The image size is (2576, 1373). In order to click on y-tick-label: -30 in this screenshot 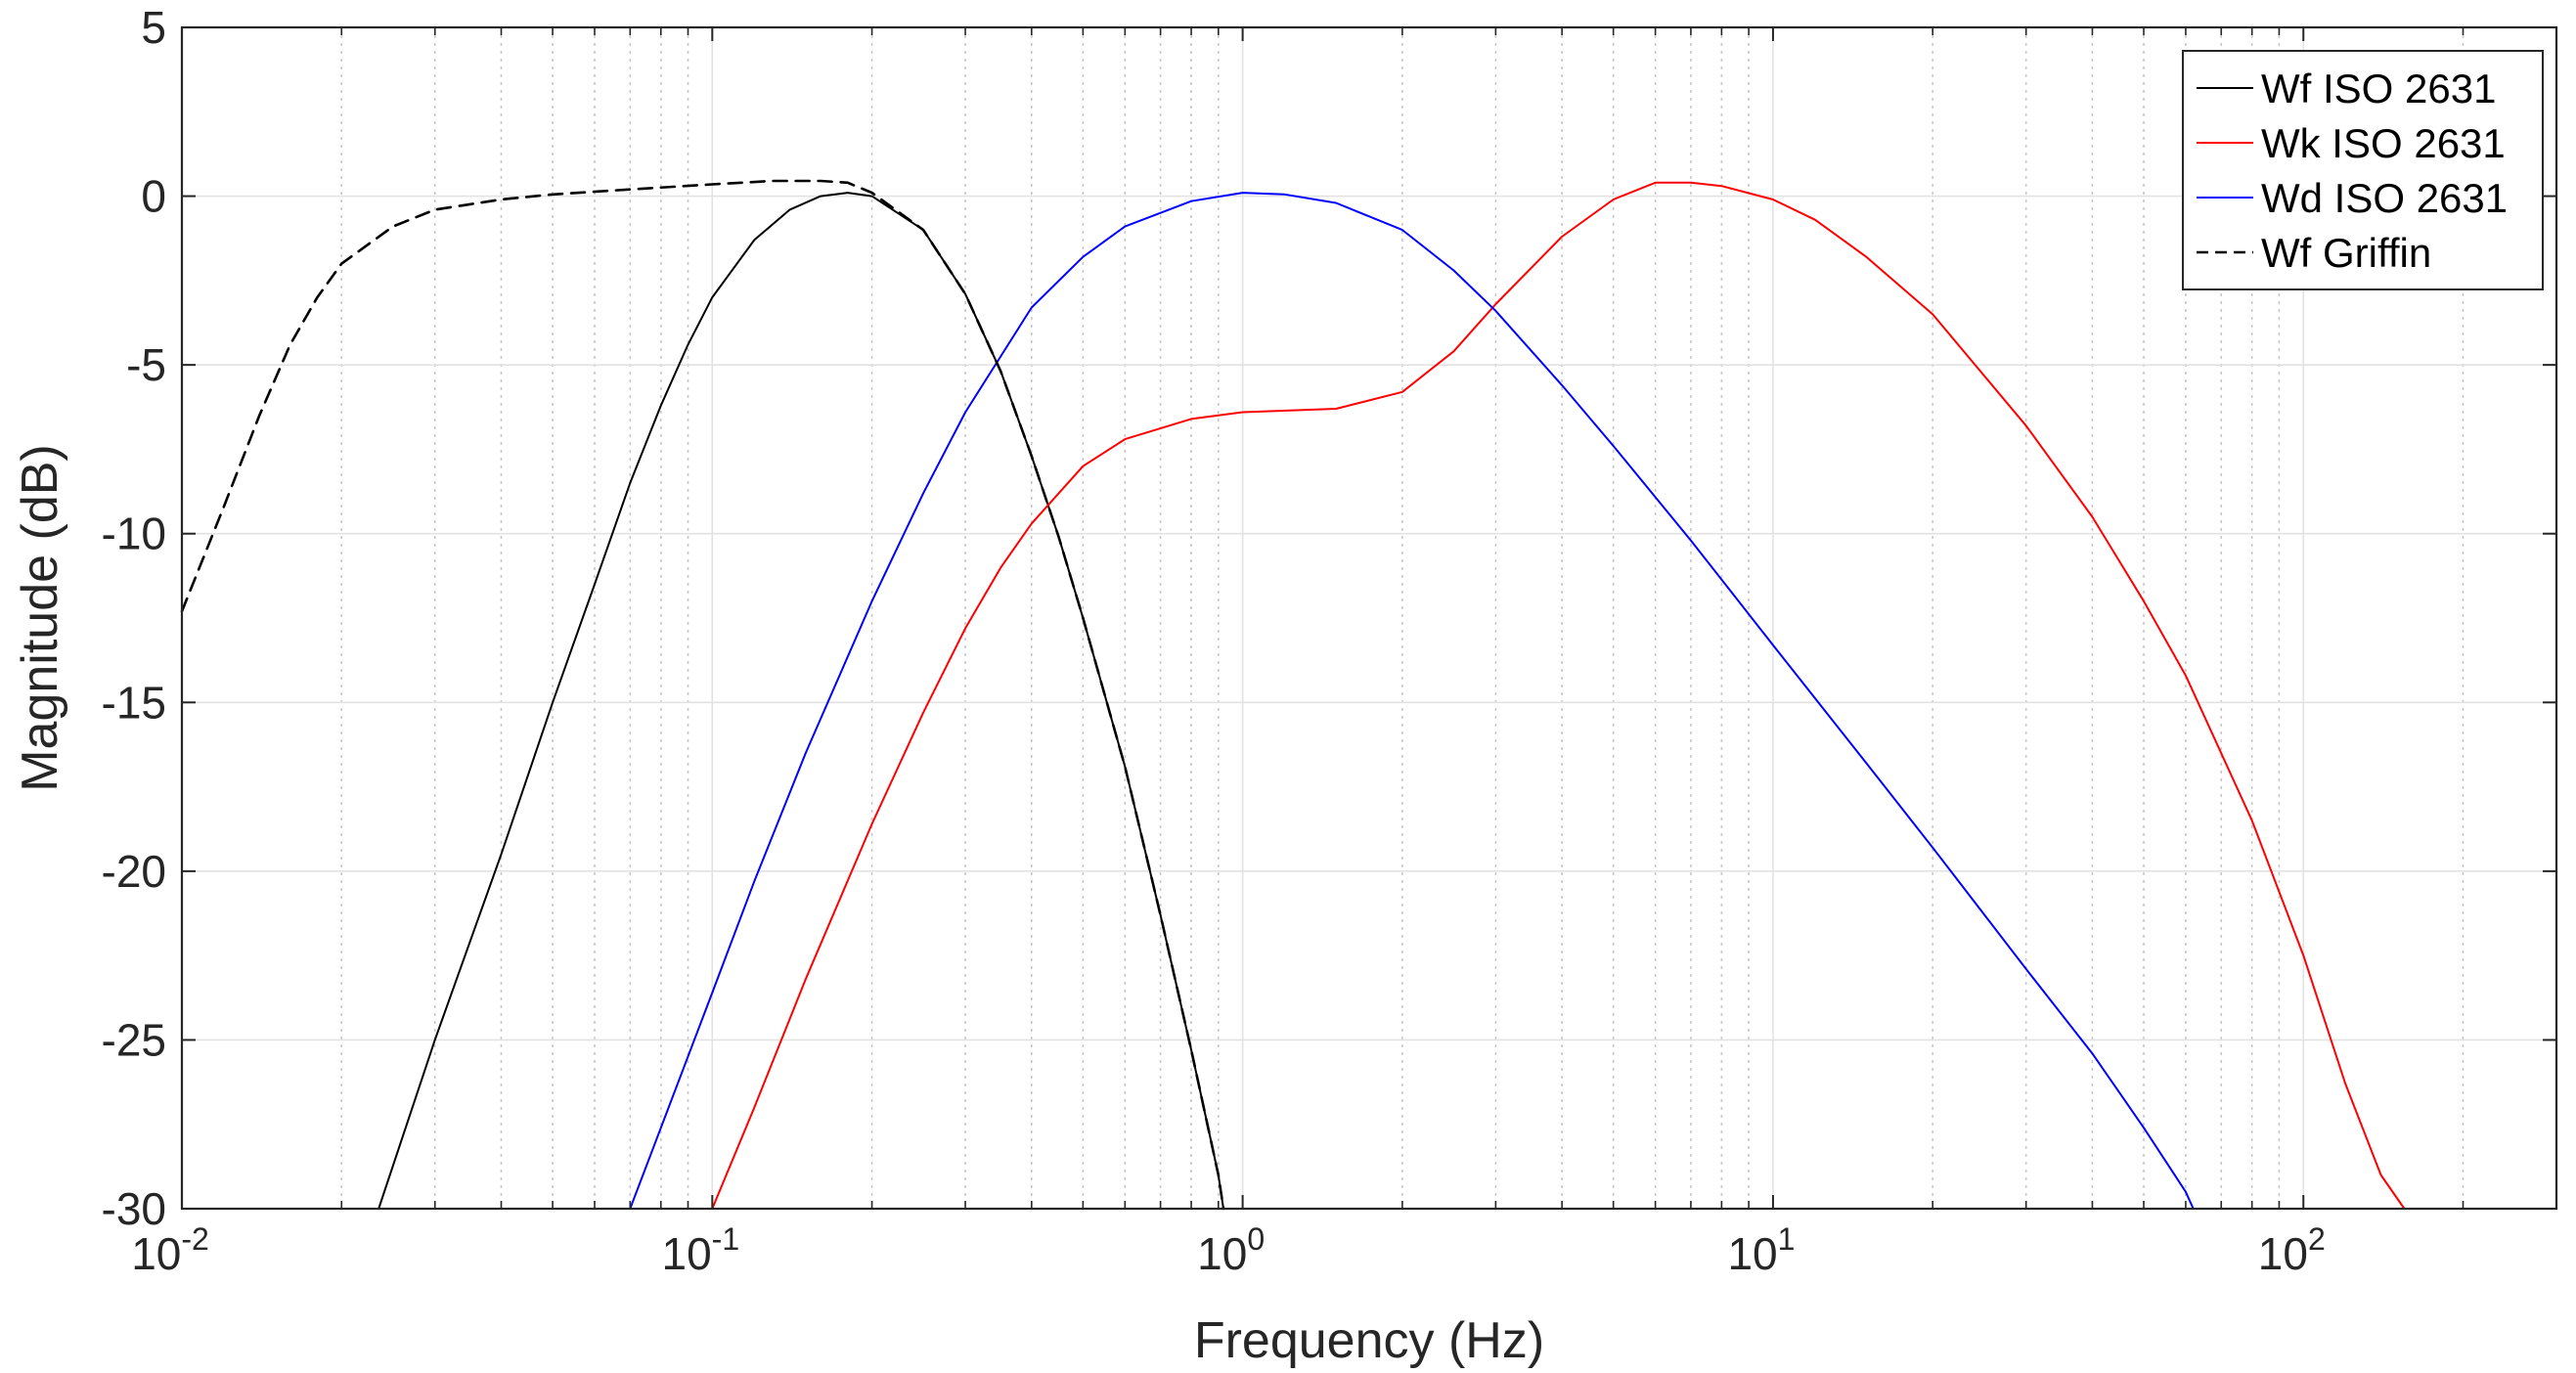, I will do `click(134, 1208)`.